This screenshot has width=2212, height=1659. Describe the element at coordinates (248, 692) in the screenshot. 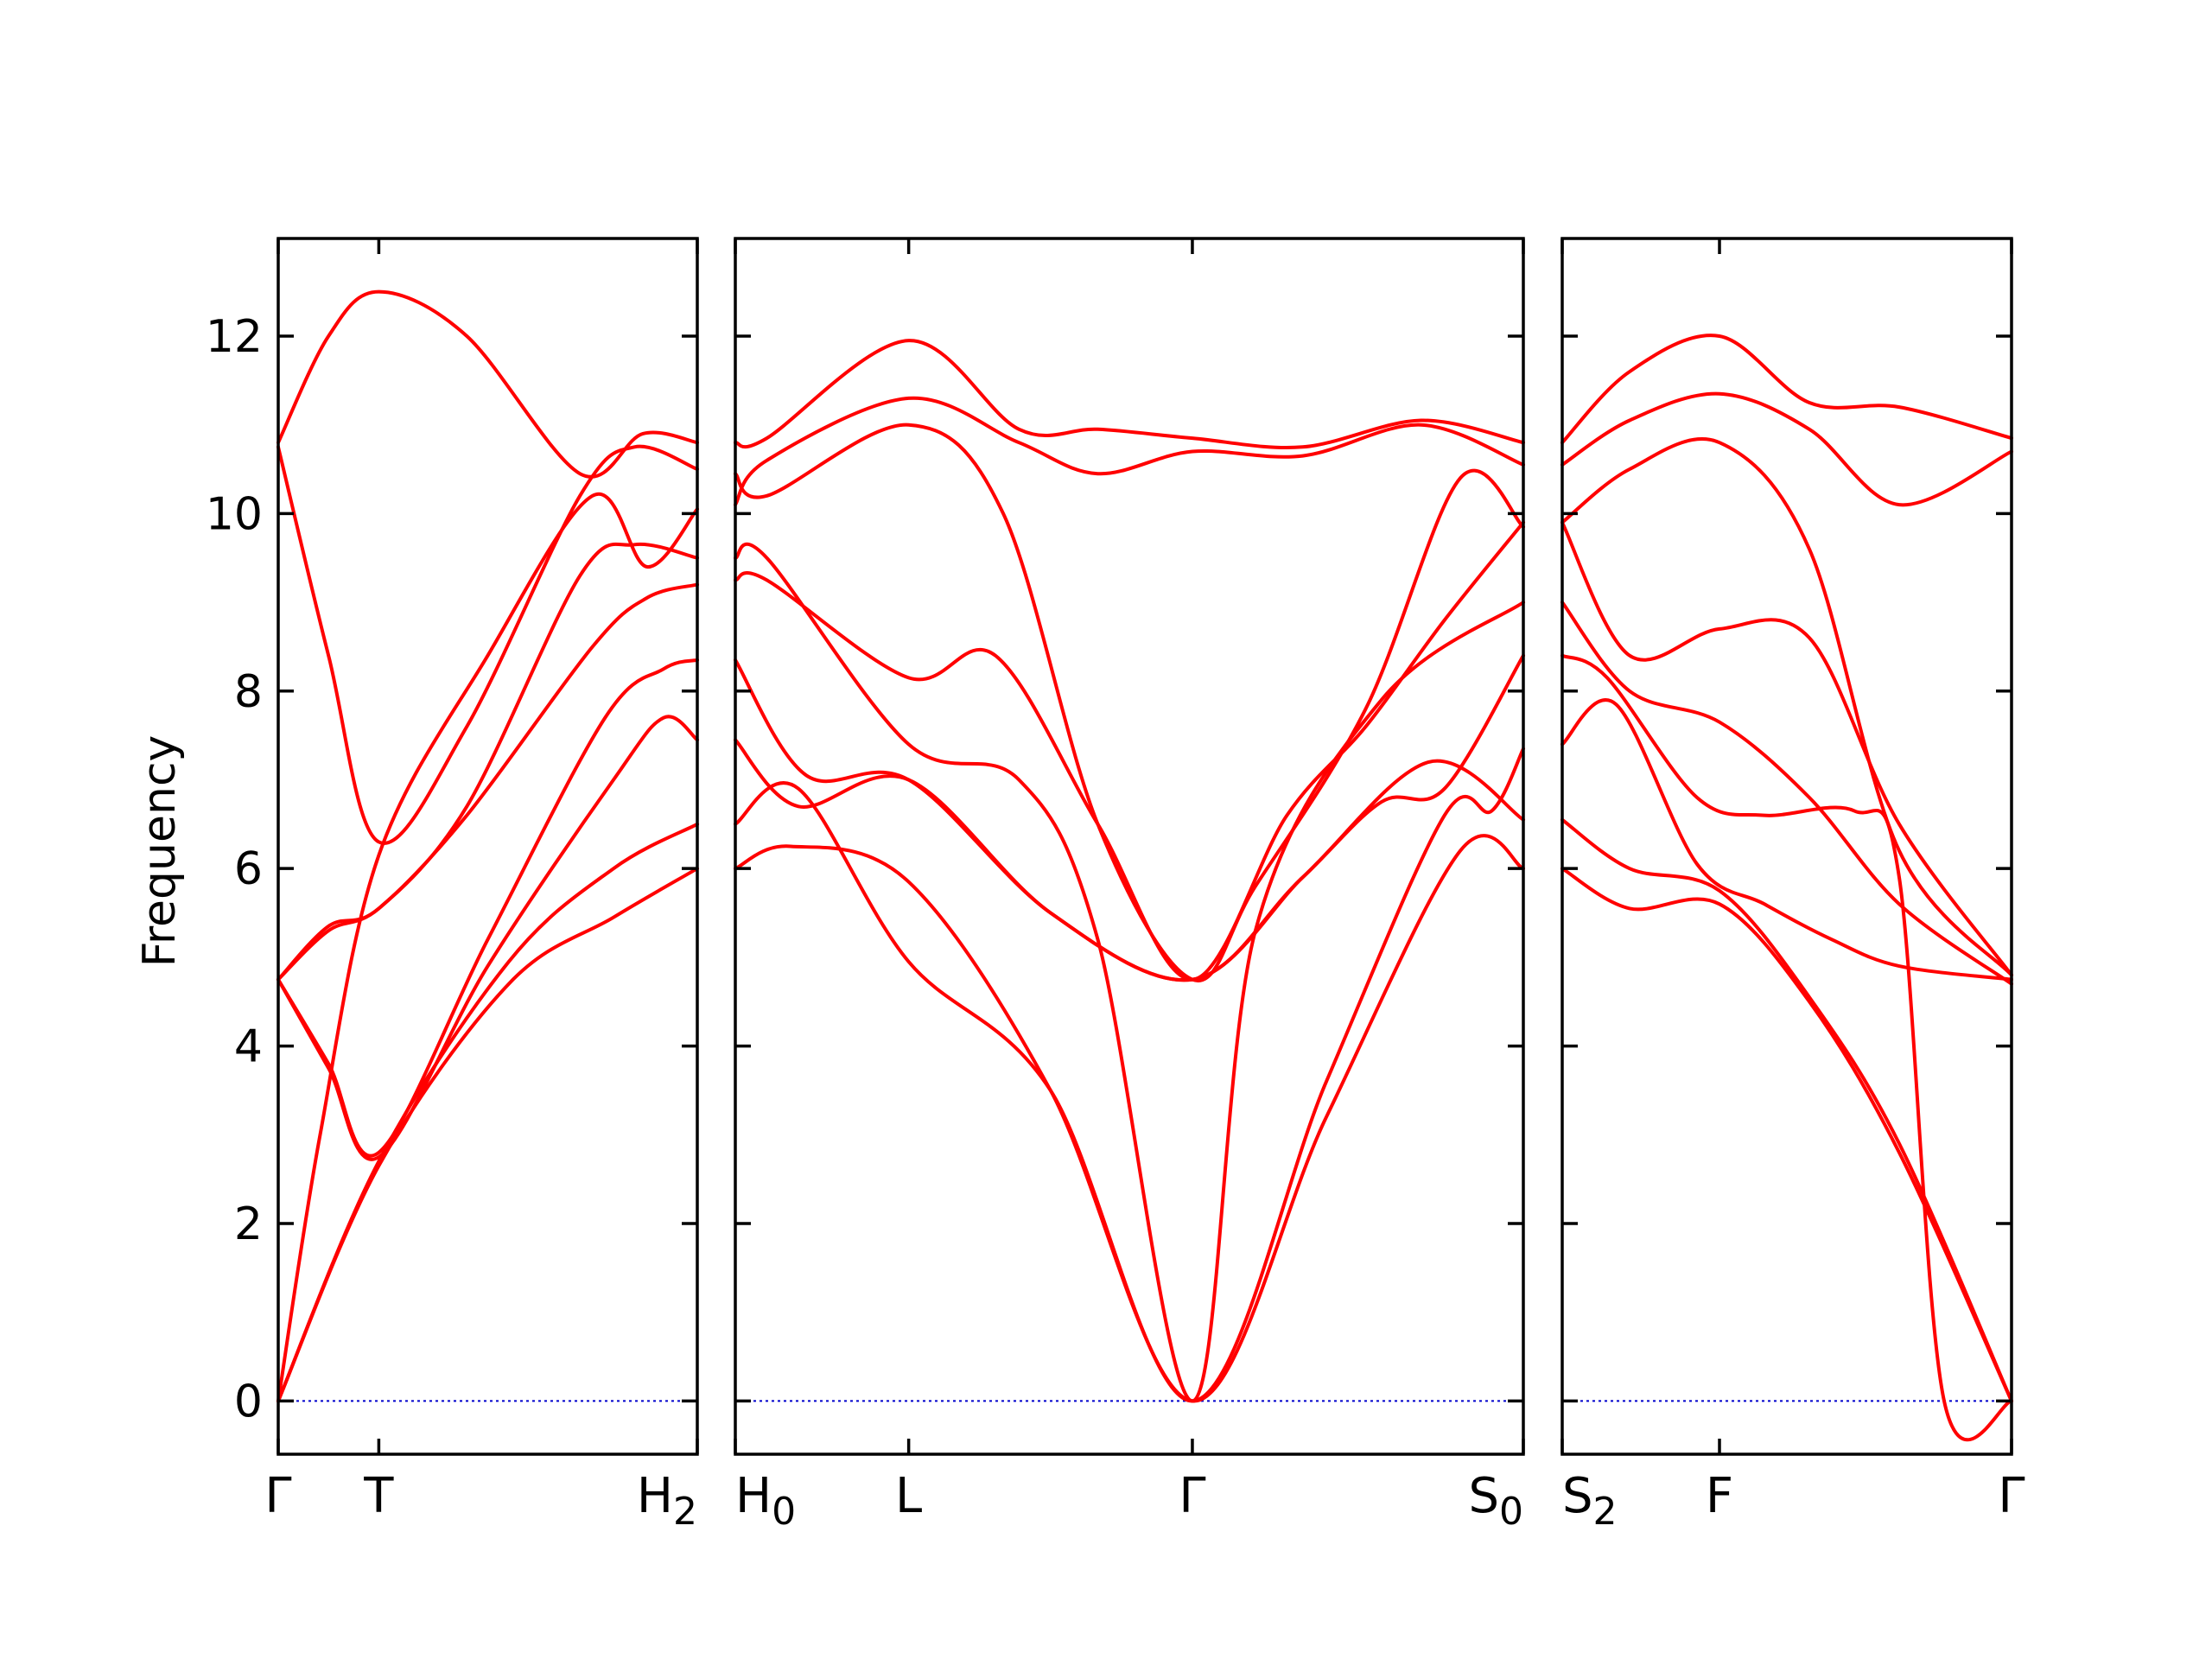

I see `y-tick-label: 8` at that location.